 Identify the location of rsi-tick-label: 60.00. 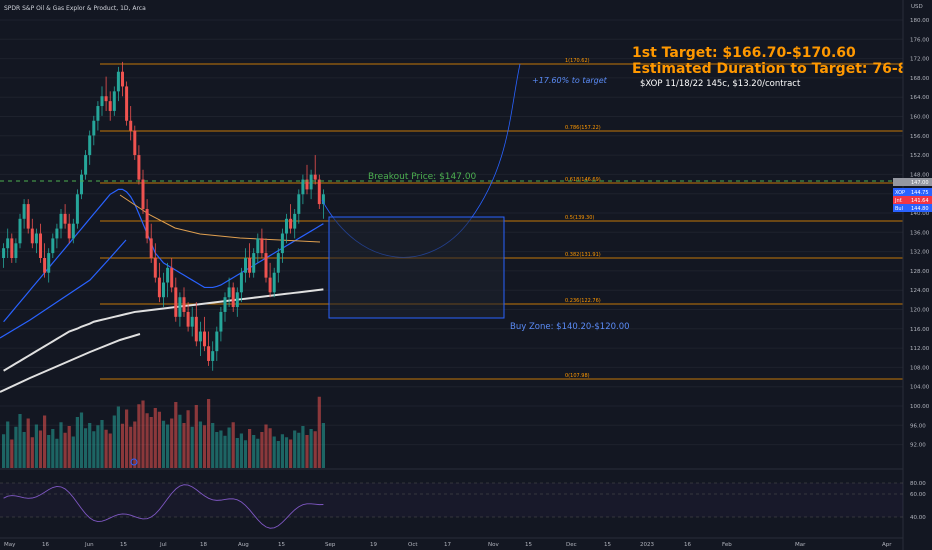
(918, 495).